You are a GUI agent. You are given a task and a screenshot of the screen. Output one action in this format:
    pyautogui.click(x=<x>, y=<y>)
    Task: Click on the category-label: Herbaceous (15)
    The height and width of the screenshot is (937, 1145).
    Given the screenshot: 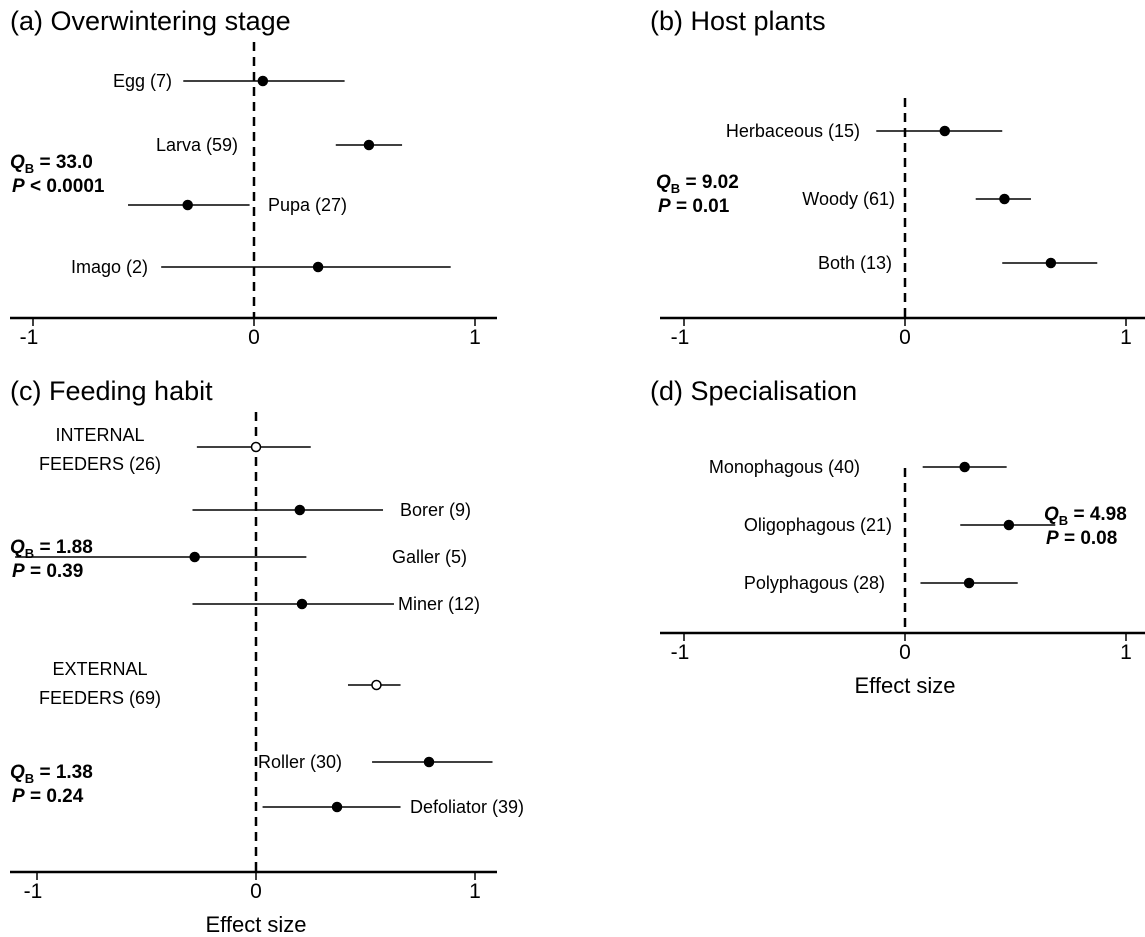 What is the action you would take?
    pyautogui.click(x=793, y=131)
    